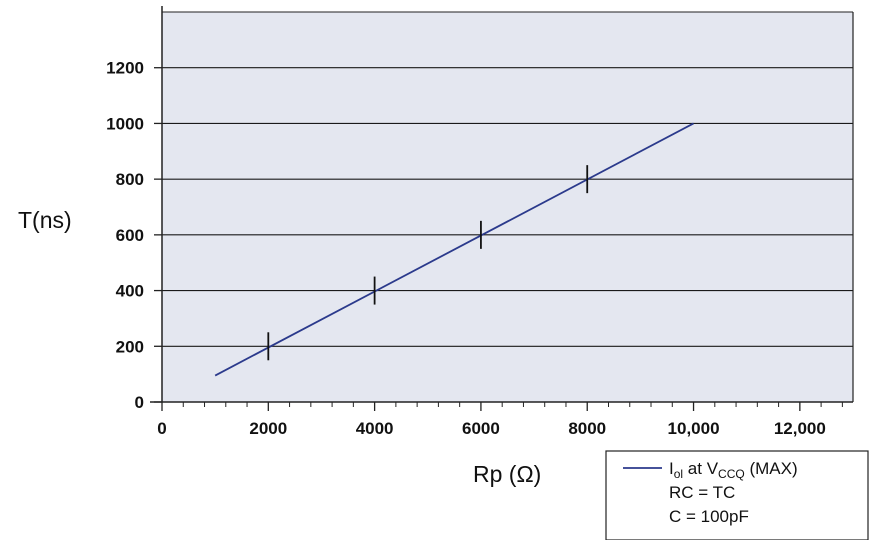 This screenshot has width=869, height=540. Describe the element at coordinates (702, 492) in the screenshot. I see `legend-entry-2: RC = TC` at that location.